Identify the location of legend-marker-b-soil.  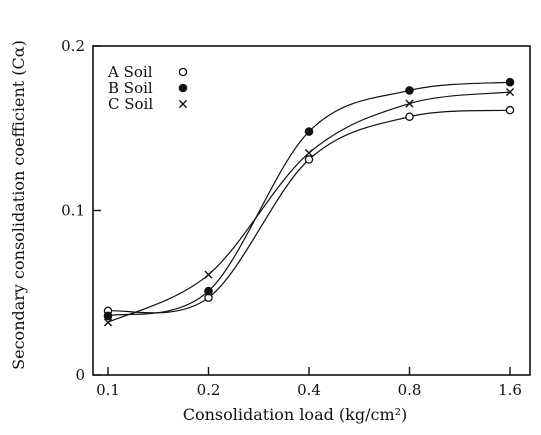
(183, 88).